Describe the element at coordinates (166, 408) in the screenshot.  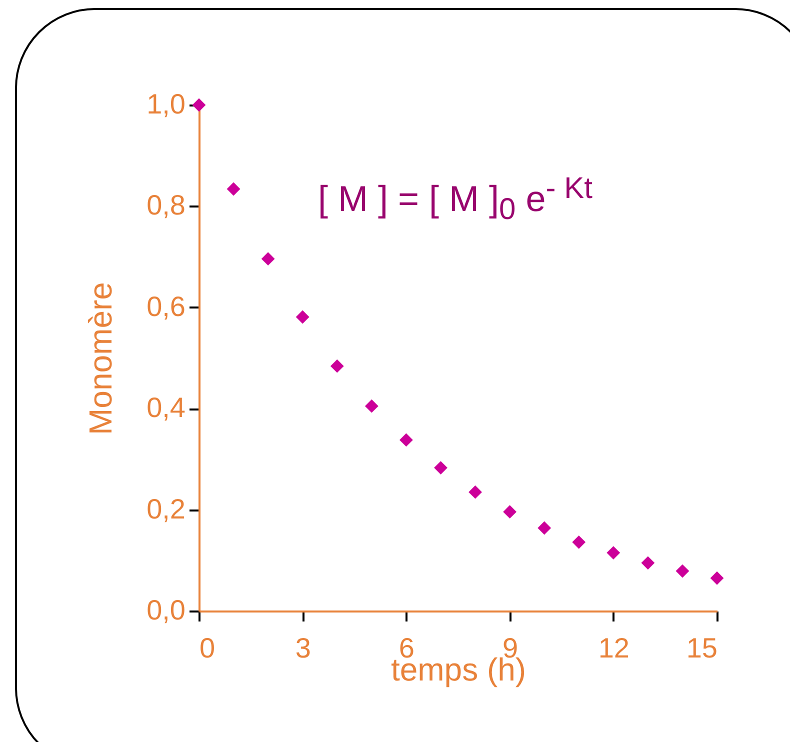
I see `y-tick-label: 0,4` at that location.